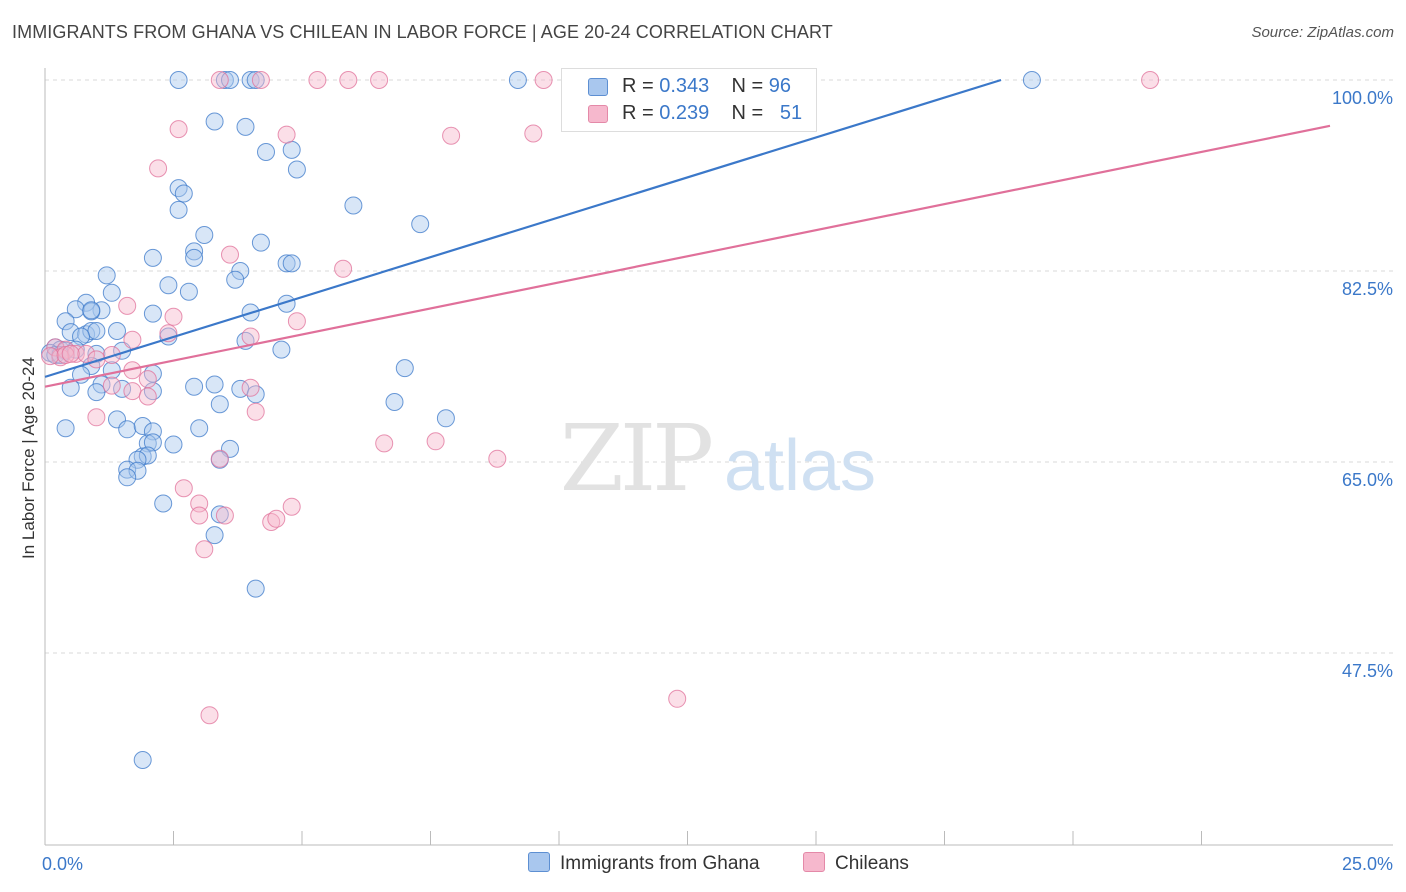 Image resolution: width=1406 pixels, height=892 pixels. What do you see at coordinates (1367, 480) in the screenshot?
I see `y-tick-label: 65.0%` at bounding box center [1367, 480].